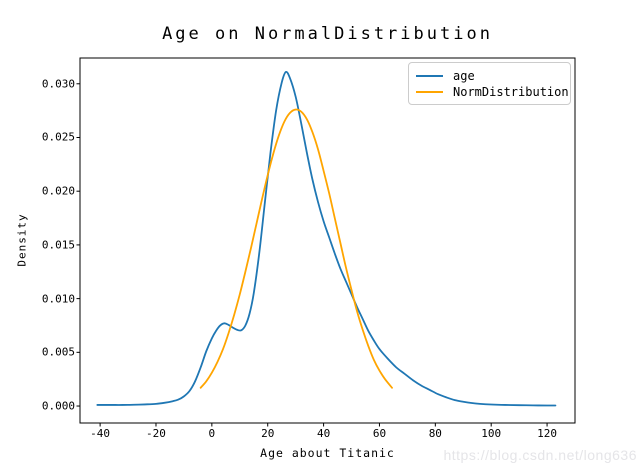  Describe the element at coordinates (268, 433) in the screenshot. I see `x-tick-label: 20` at that location.